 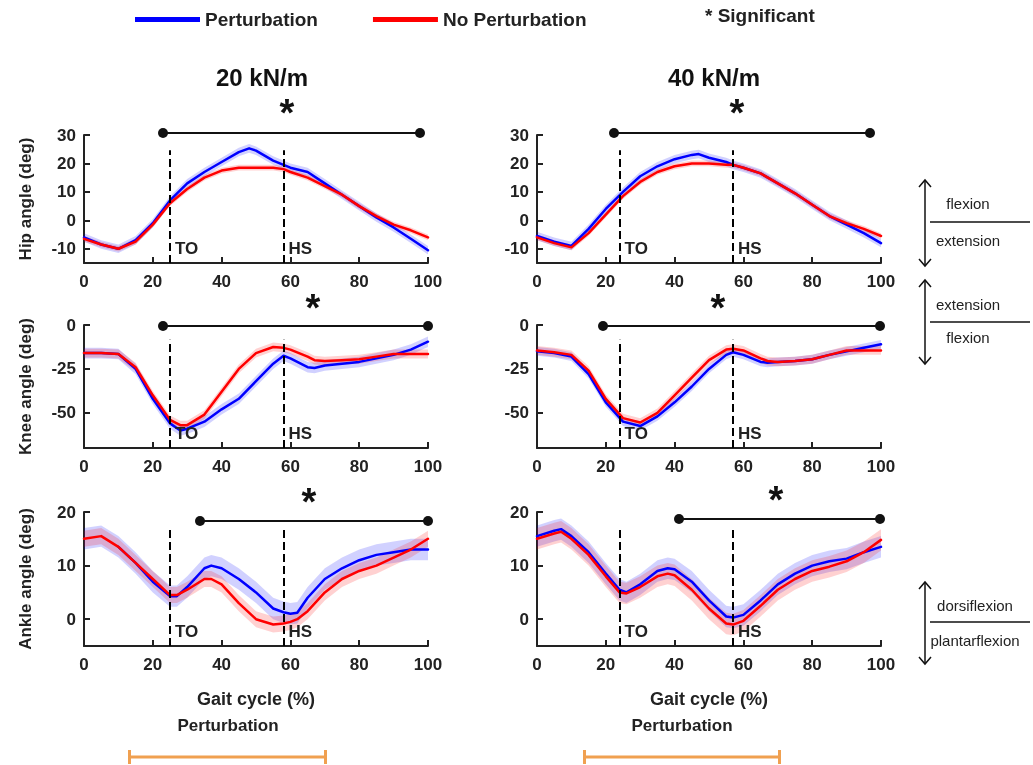 What do you see at coordinates (714, 77) in the screenshot?
I see `chart-title: 40 kN/m` at bounding box center [714, 77].